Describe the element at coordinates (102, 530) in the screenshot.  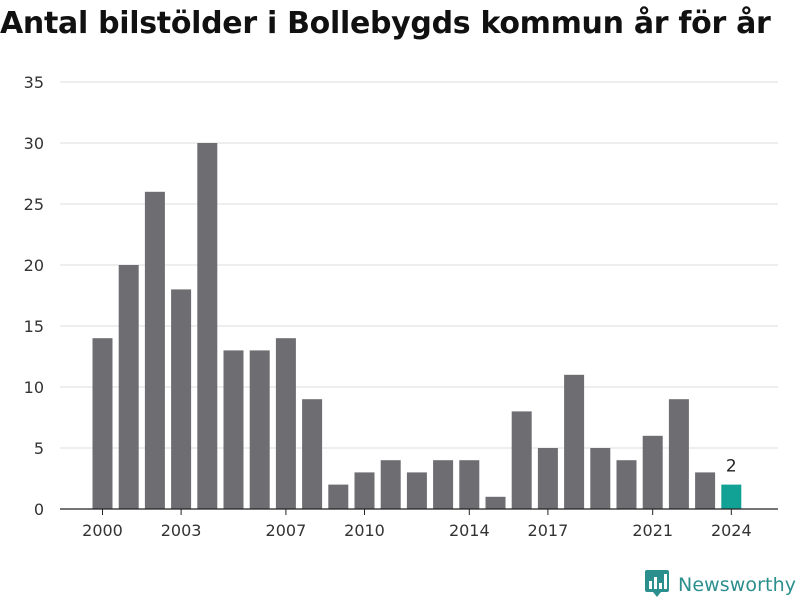
I see `x-tick-label: 2000` at that location.